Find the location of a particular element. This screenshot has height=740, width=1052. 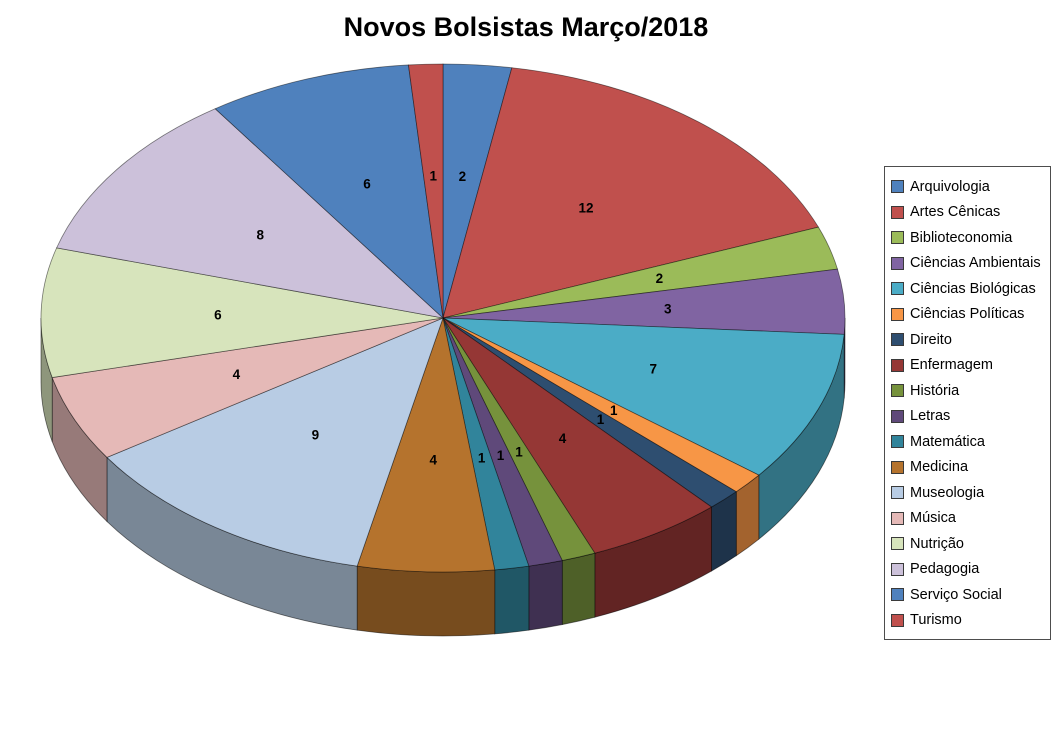

legend-label: Ciências Políticas is located at coordinates (967, 314).